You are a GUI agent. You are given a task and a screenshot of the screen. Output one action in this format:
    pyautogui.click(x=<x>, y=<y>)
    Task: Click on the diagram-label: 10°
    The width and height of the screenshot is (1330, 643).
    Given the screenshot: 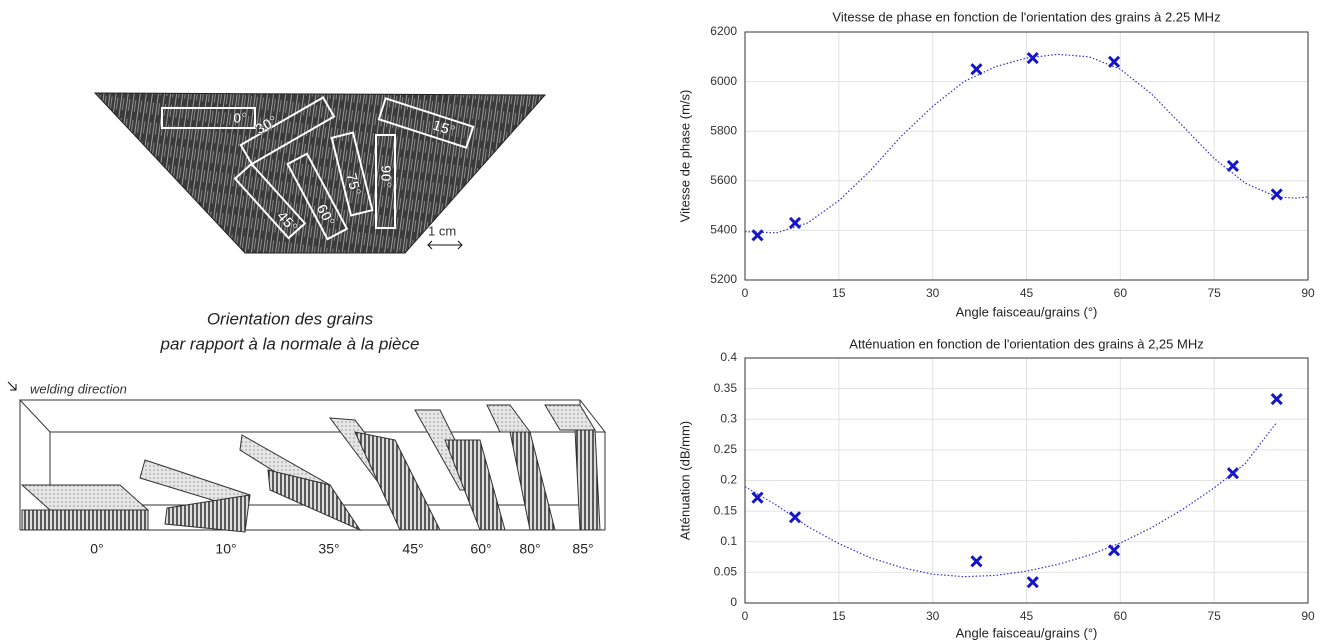 What is the action you would take?
    pyautogui.click(x=225, y=549)
    